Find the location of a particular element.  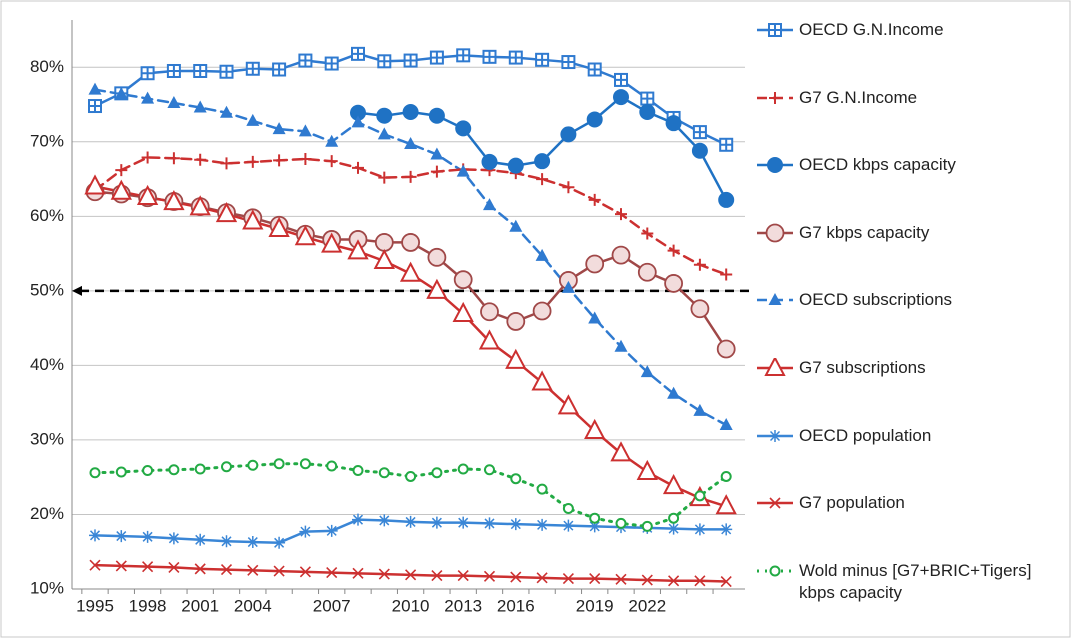

legend-label: G7 kbps capacity is located at coordinates (864, 232).